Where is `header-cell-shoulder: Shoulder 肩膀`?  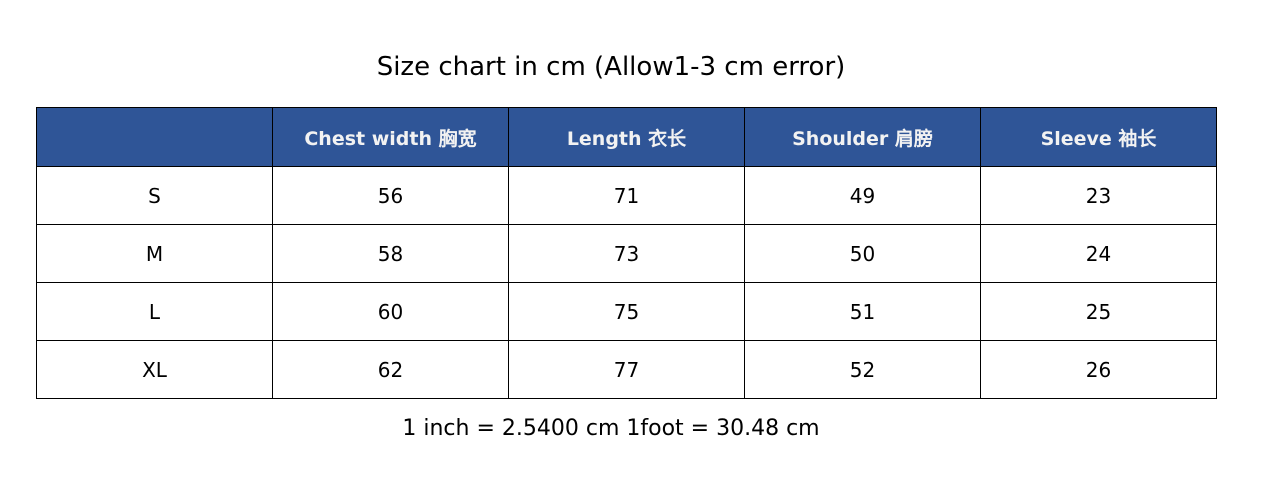
header-cell-shoulder: Shoulder 肩膀 is located at coordinates (862, 137).